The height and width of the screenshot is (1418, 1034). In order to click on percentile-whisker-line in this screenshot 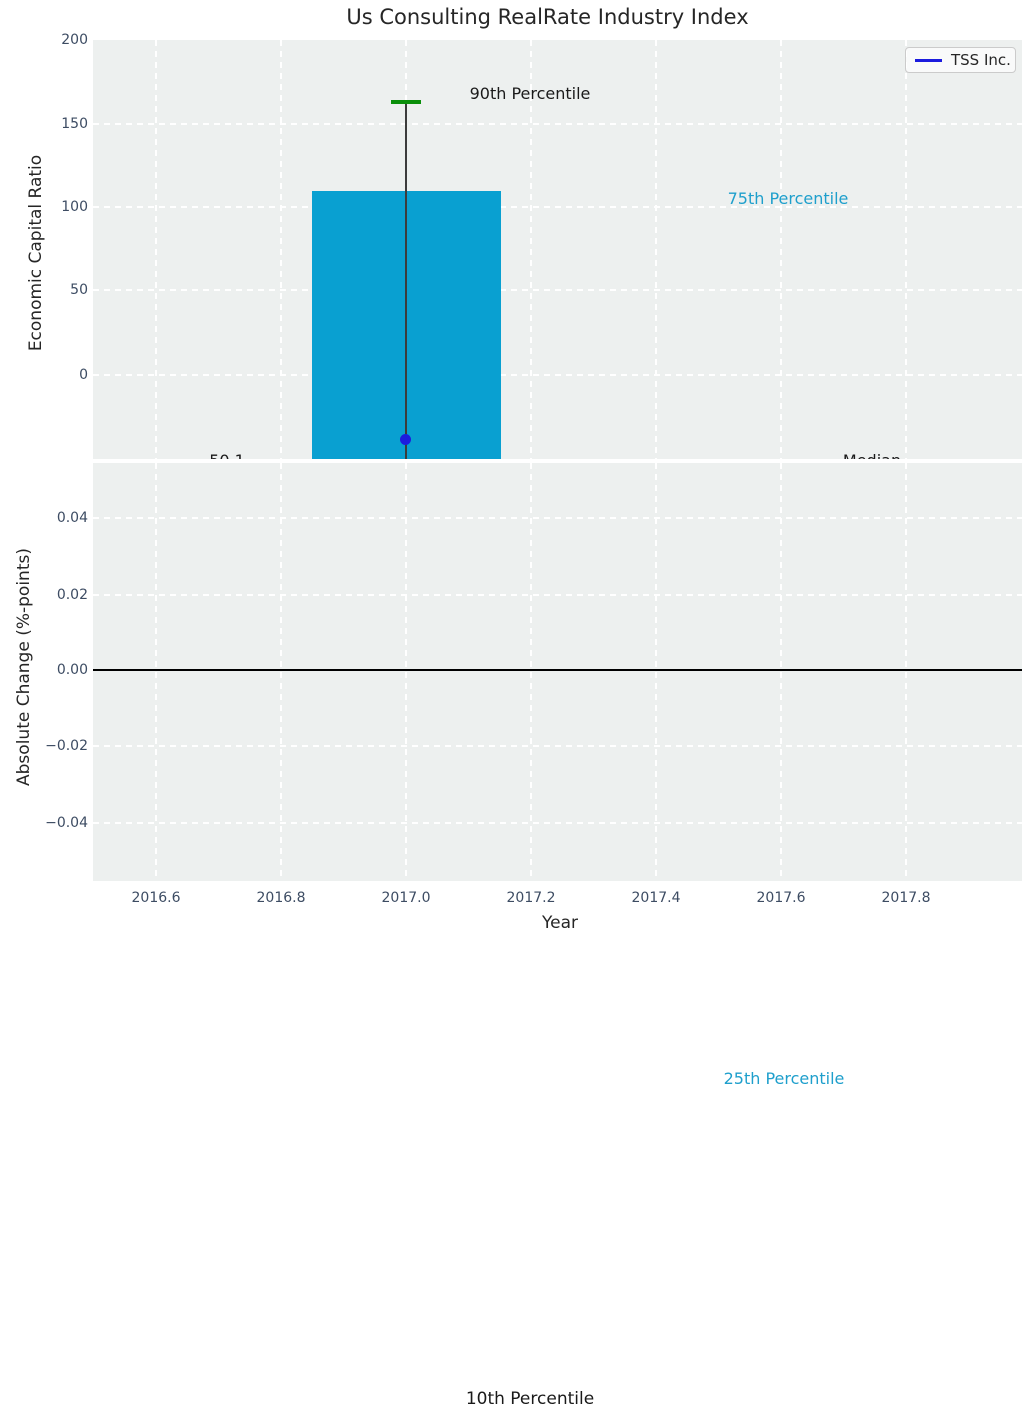, I will do `click(406, 281)`.